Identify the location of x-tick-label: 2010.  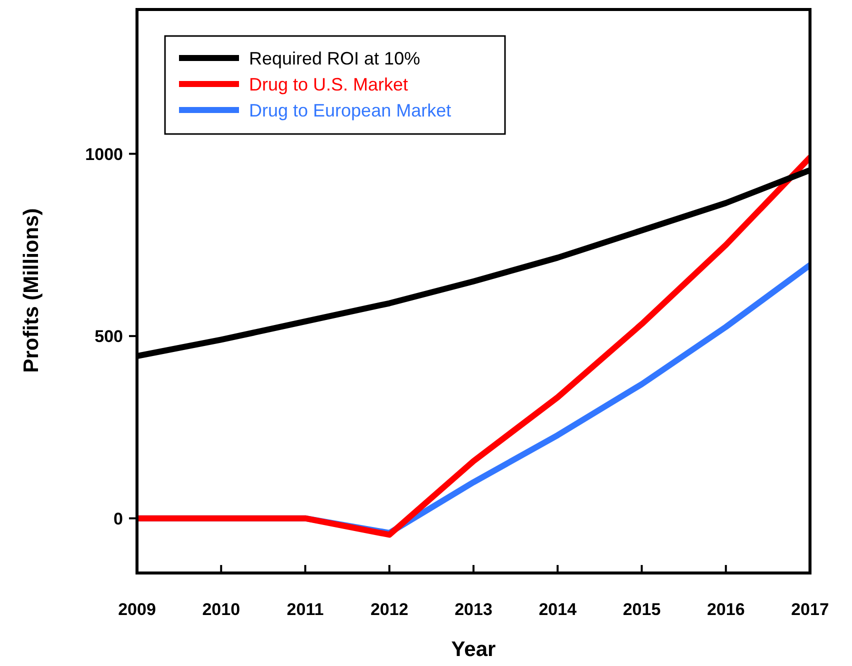
(221, 609).